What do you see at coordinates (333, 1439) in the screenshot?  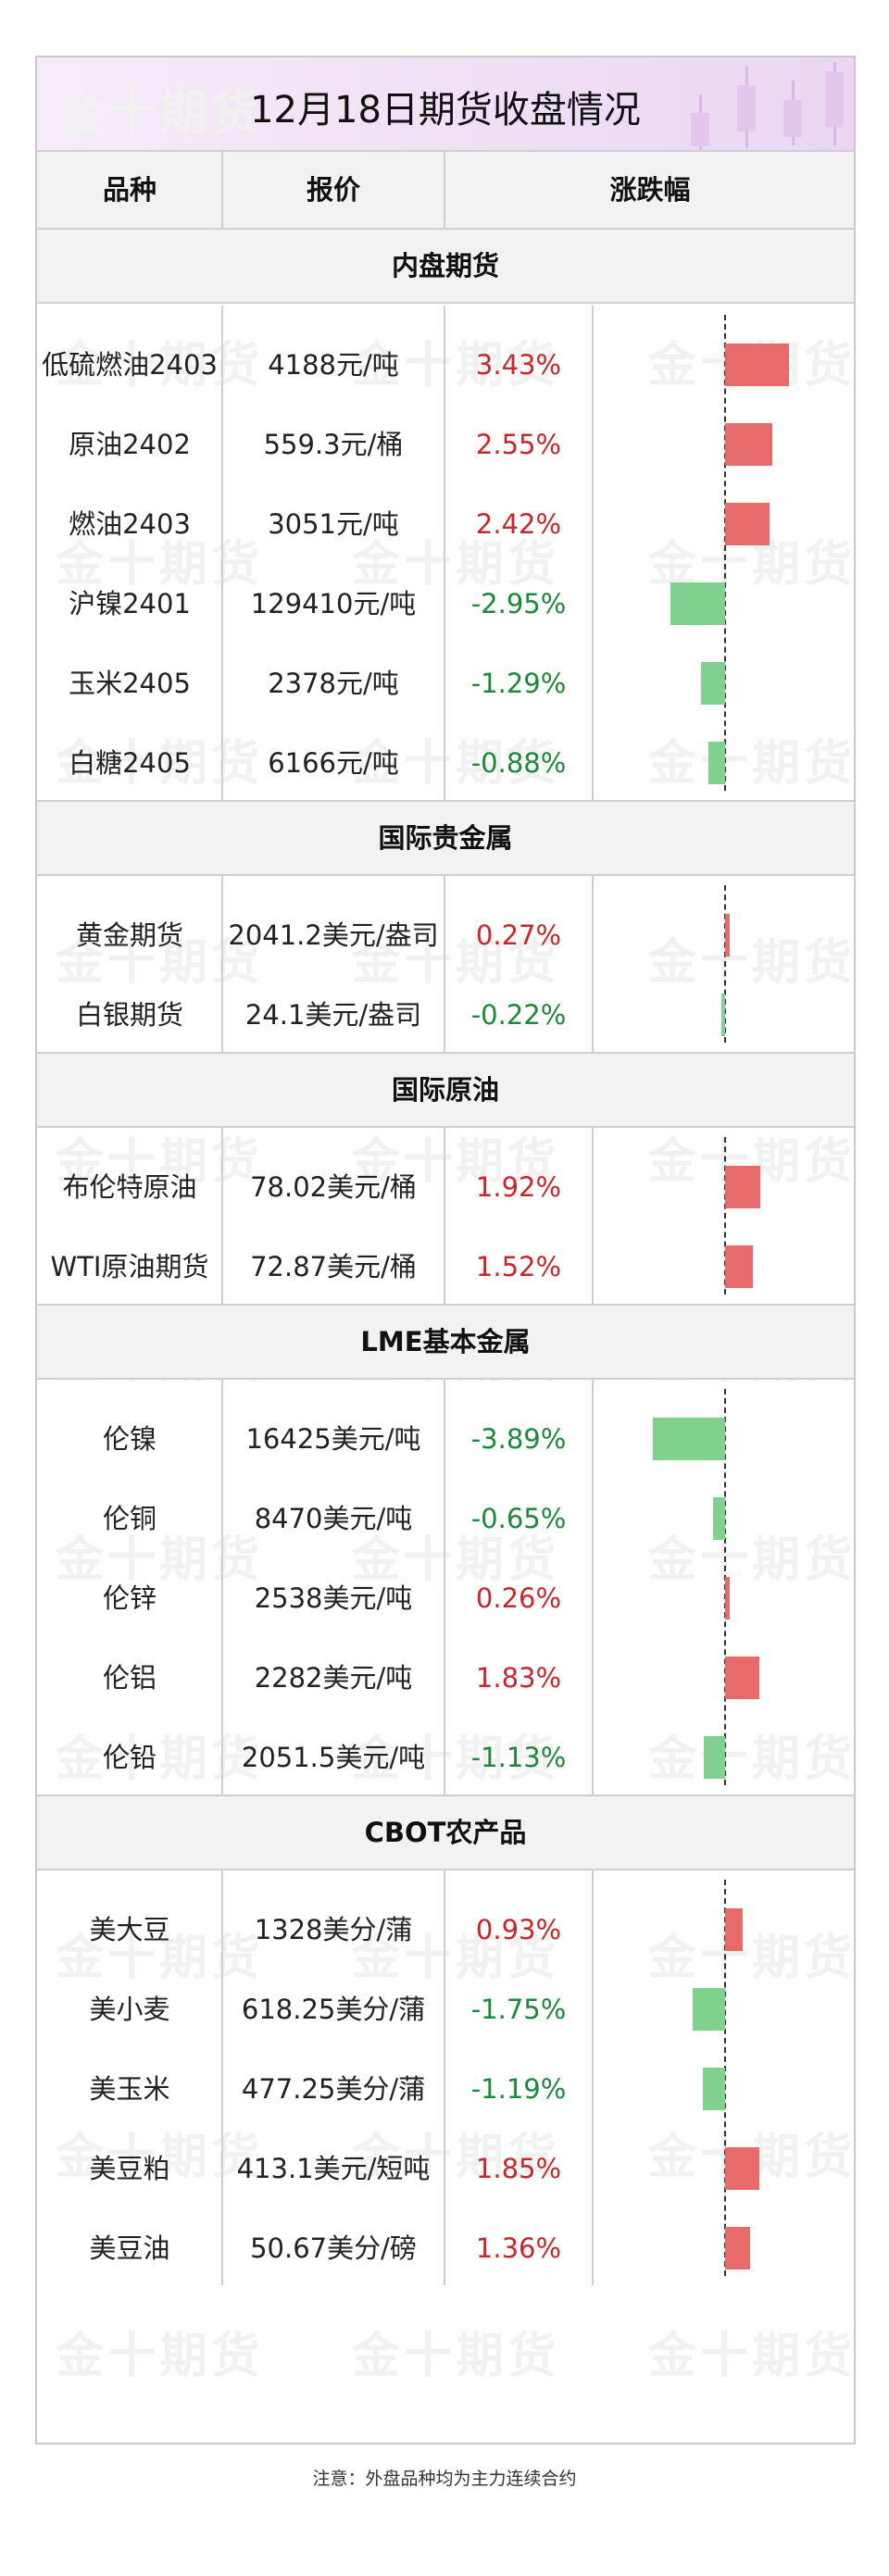 I see `price-value: 16425美元/吨` at bounding box center [333, 1439].